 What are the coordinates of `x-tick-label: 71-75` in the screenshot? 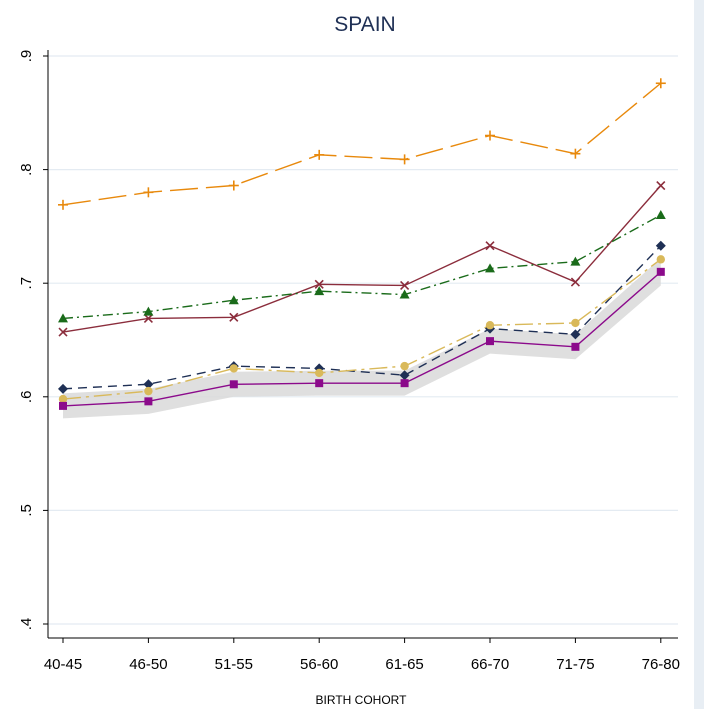 It's located at (575, 664).